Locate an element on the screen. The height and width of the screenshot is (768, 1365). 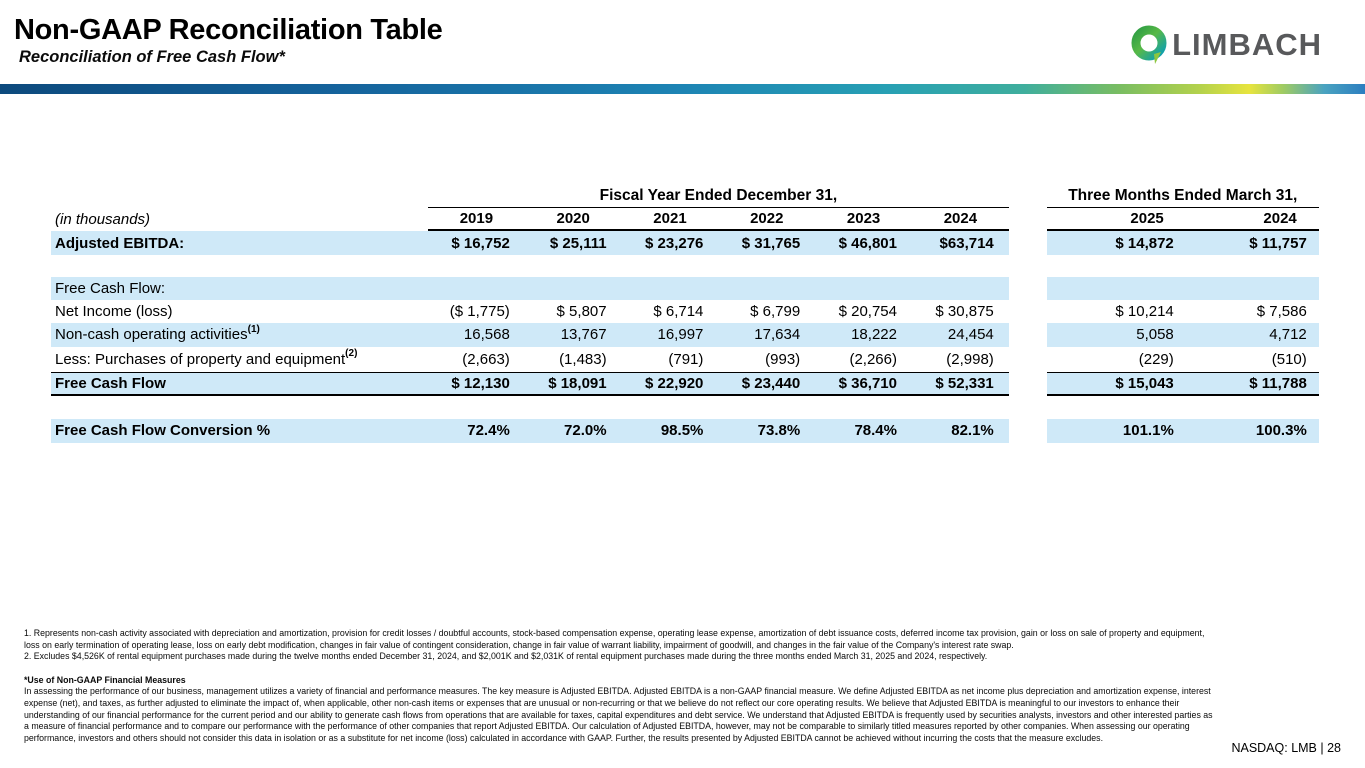
limbach-logo: LIMBACH is located at coordinates (1226, 45).